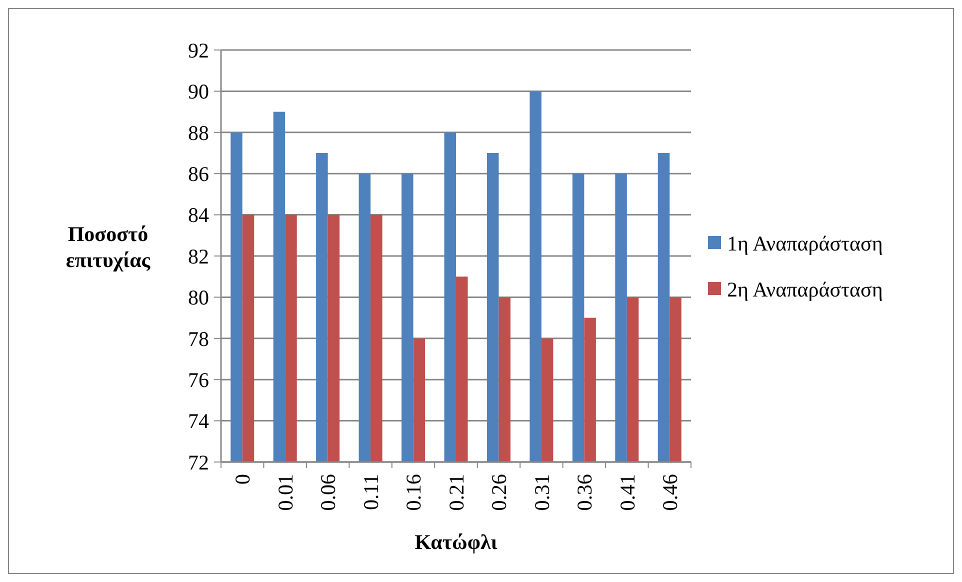 Image resolution: width=962 pixels, height=582 pixels. What do you see at coordinates (199, 215) in the screenshot?
I see `y-tick-label: 84` at bounding box center [199, 215].